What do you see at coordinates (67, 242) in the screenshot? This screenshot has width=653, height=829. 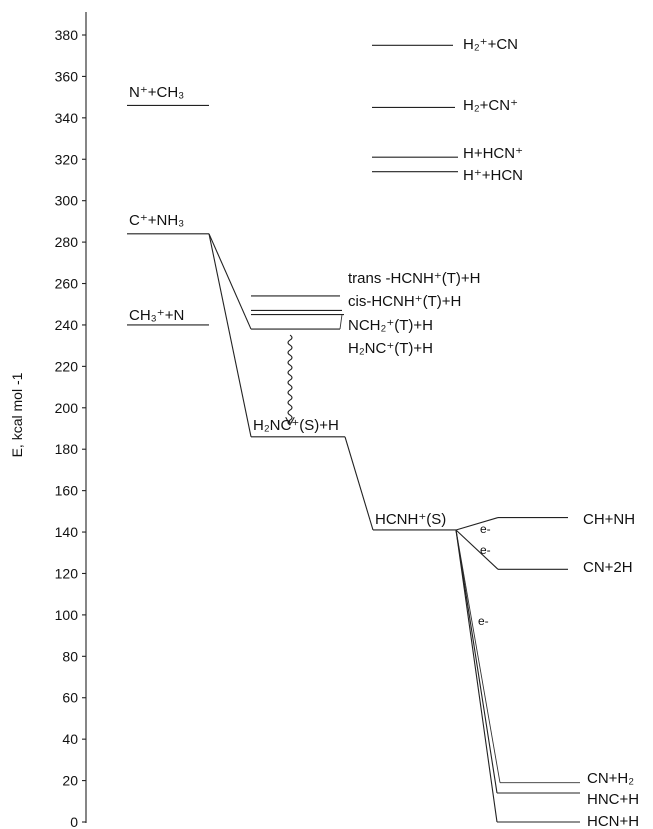 I see `y-tick-label: 280` at bounding box center [67, 242].